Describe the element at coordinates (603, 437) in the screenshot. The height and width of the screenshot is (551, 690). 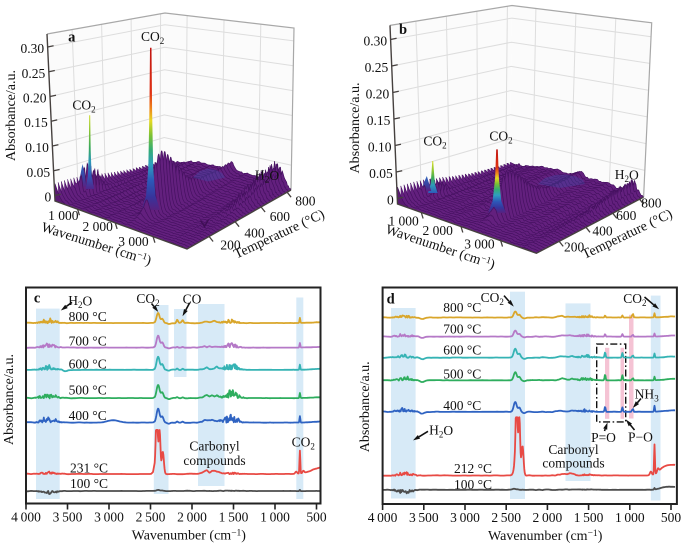
I see `svg-text: P=O` at that location.